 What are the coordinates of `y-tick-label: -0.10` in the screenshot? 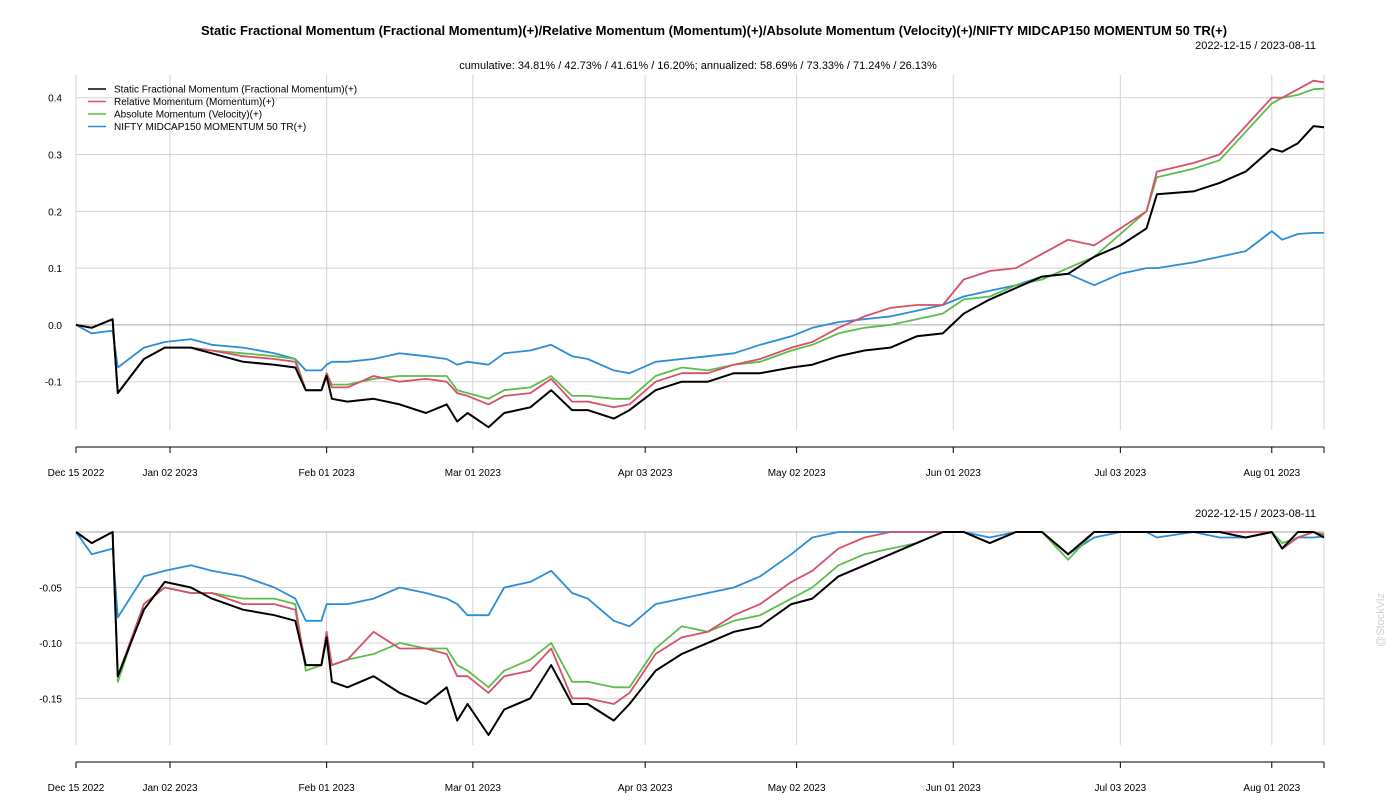 It's located at (50, 644).